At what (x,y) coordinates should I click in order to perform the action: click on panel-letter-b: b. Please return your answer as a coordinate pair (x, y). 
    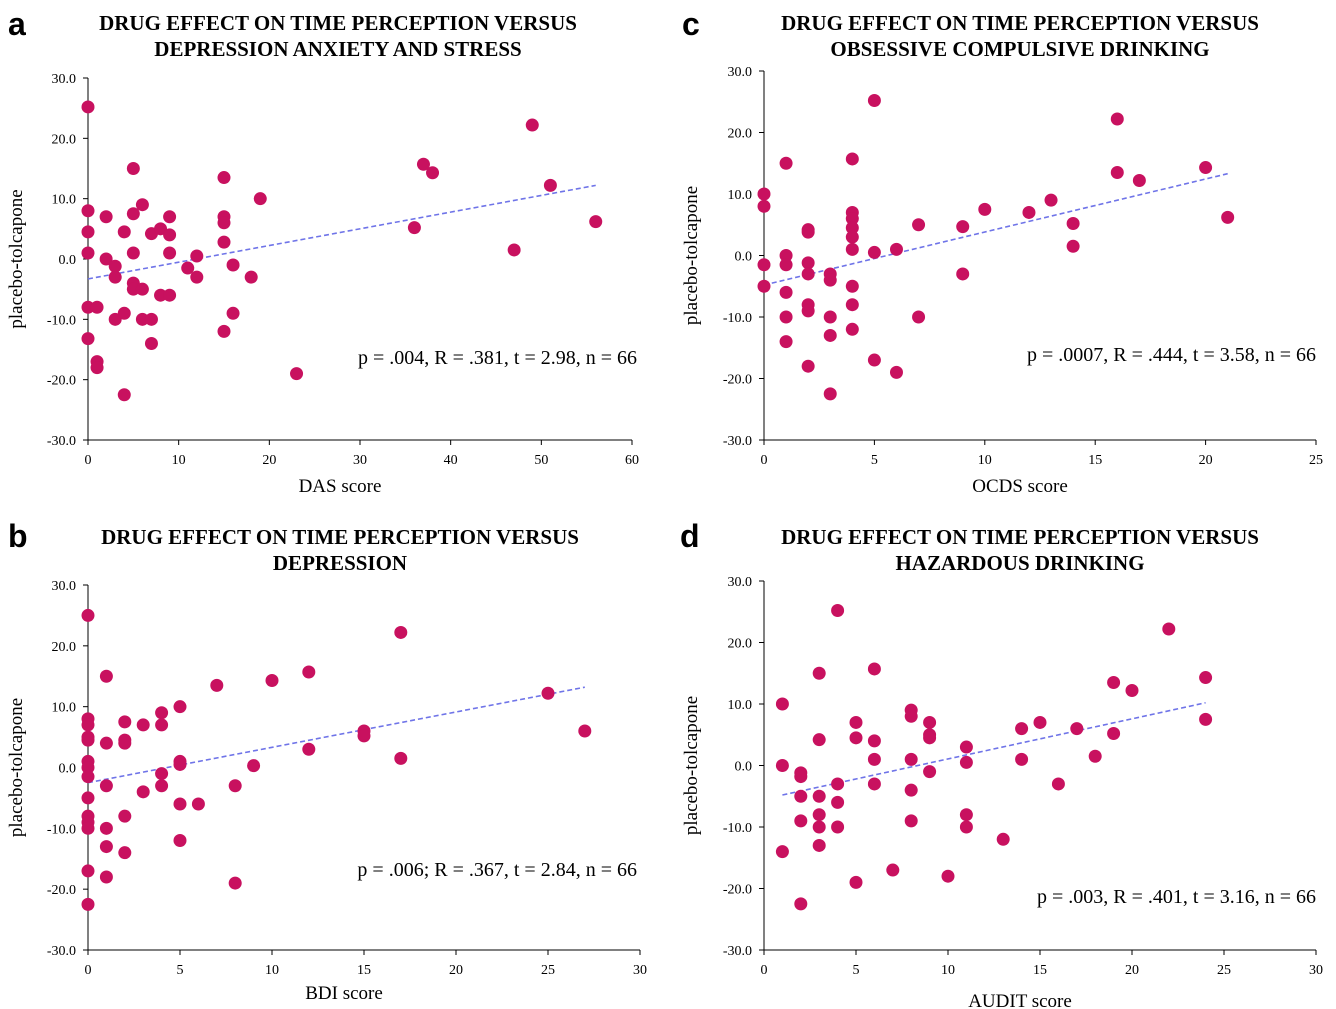
    Looking at the image, I should click on (18, 536).